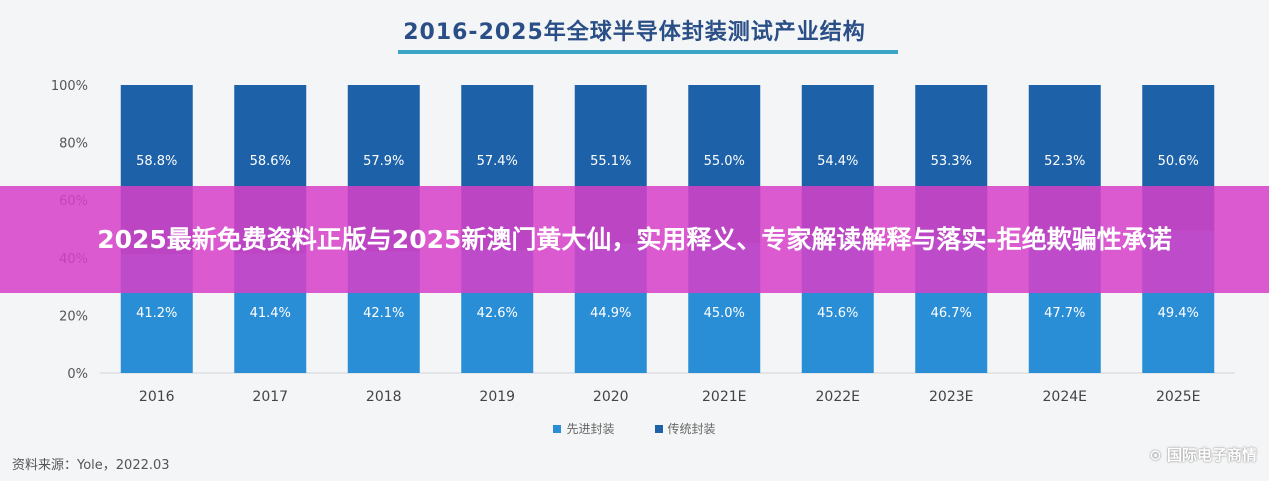 This screenshot has height=481, width=1269. Describe the element at coordinates (1158, 455) in the screenshot. I see `wechat-icon: ⊙` at that location.